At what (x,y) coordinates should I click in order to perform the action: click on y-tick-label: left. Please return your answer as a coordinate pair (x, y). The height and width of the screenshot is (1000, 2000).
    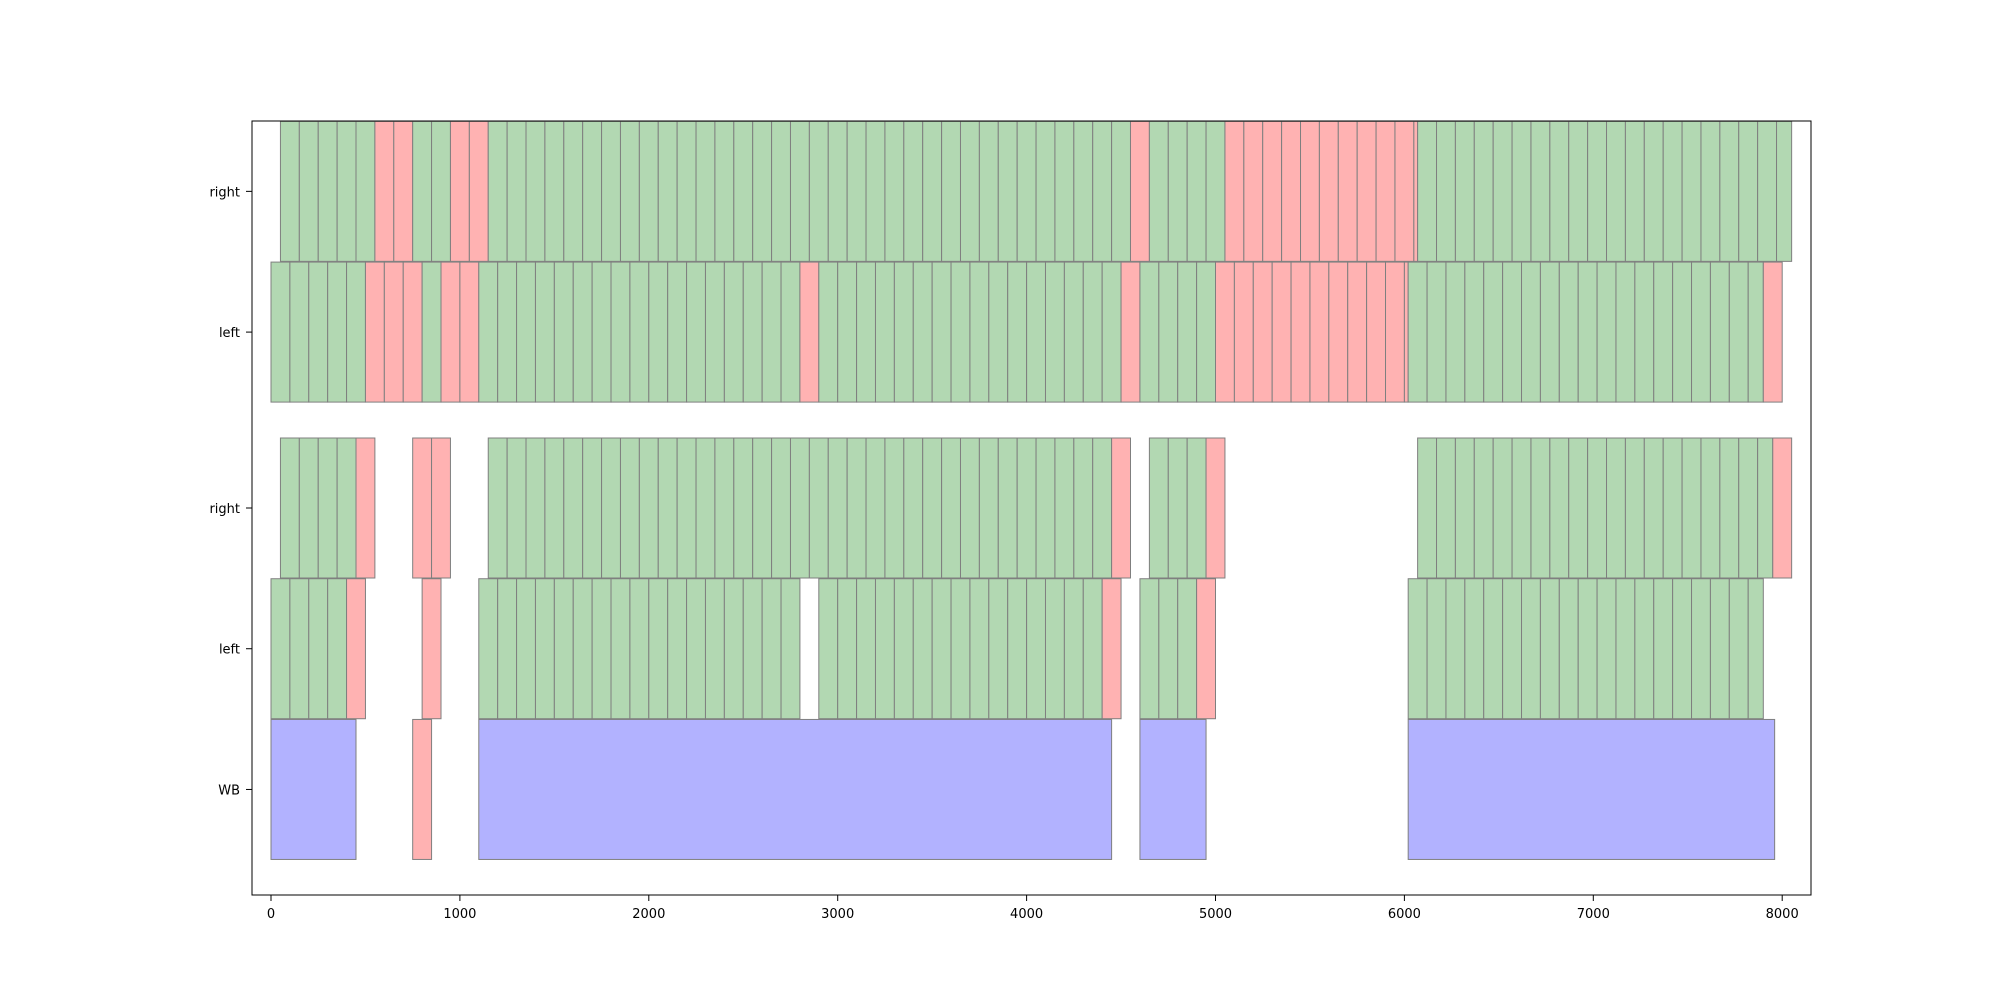
    Looking at the image, I should click on (229, 650).